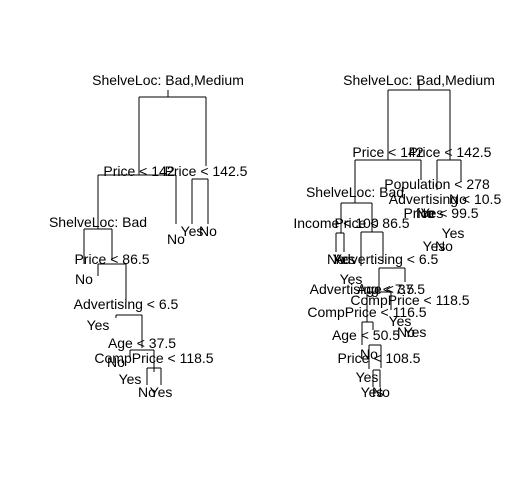 This screenshot has height=492, width=506. I want to click on split-label: Price < 99.5, so click(440, 213).